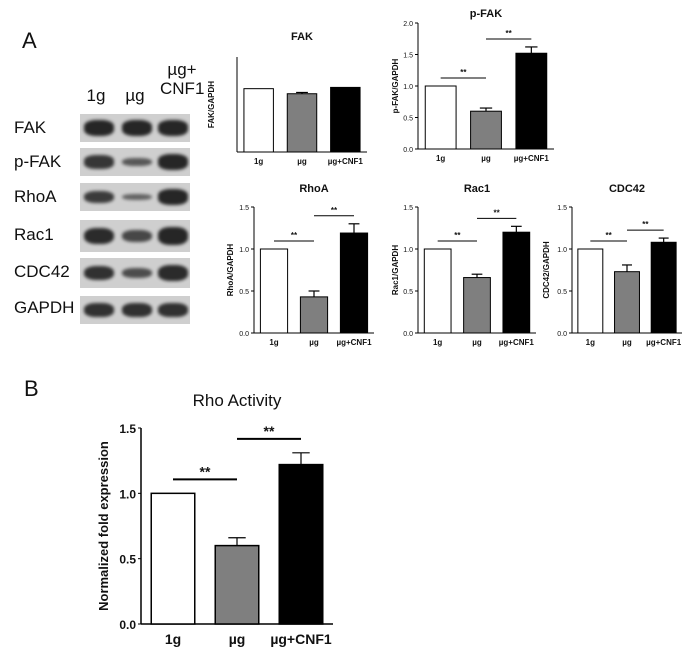 This screenshot has width=685, height=659. What do you see at coordinates (211, 104) in the screenshot?
I see `y-axis-label: FAK/GAPDH` at bounding box center [211, 104].